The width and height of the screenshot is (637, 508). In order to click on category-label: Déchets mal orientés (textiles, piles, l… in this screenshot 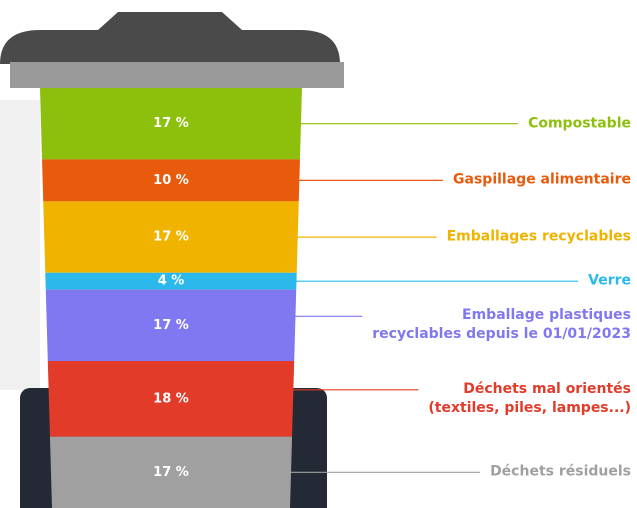, I will do `click(529, 398)`.